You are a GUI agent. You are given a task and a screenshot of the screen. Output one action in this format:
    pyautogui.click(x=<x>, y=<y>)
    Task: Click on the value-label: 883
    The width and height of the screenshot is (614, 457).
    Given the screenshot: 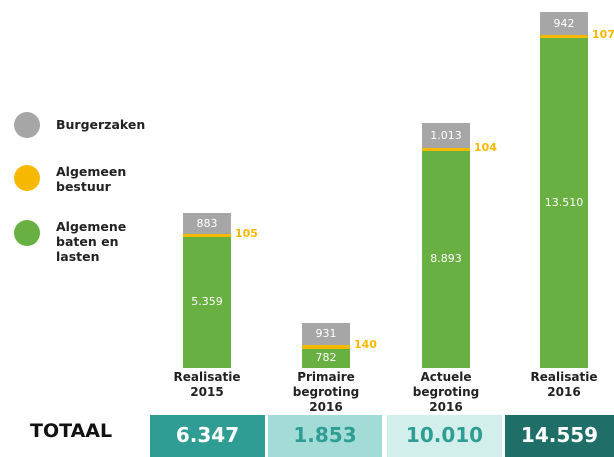 What is the action you would take?
    pyautogui.click(x=207, y=223)
    